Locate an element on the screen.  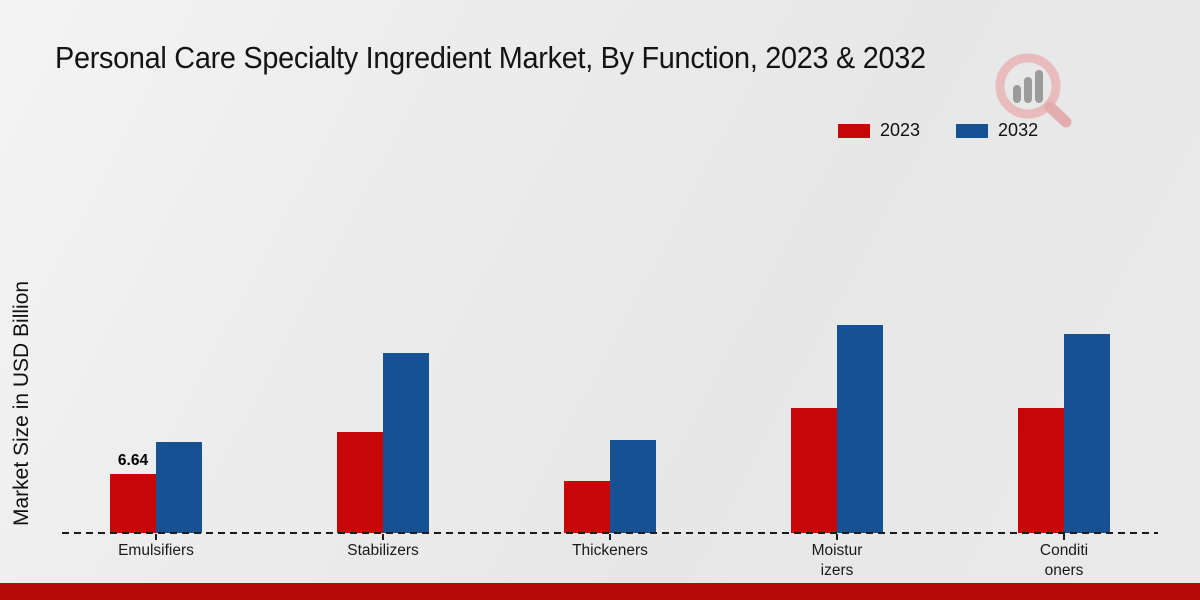
legend-swatch-2032 is located at coordinates (972, 130).